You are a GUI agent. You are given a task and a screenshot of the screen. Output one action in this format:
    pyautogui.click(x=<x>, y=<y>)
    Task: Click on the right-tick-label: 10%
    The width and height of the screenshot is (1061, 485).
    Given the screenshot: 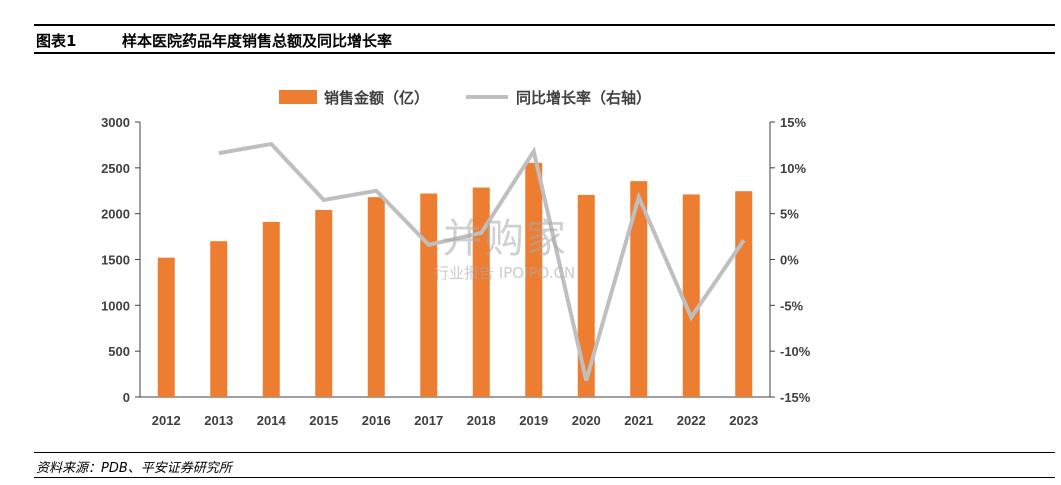 What is the action you would take?
    pyautogui.click(x=793, y=168)
    